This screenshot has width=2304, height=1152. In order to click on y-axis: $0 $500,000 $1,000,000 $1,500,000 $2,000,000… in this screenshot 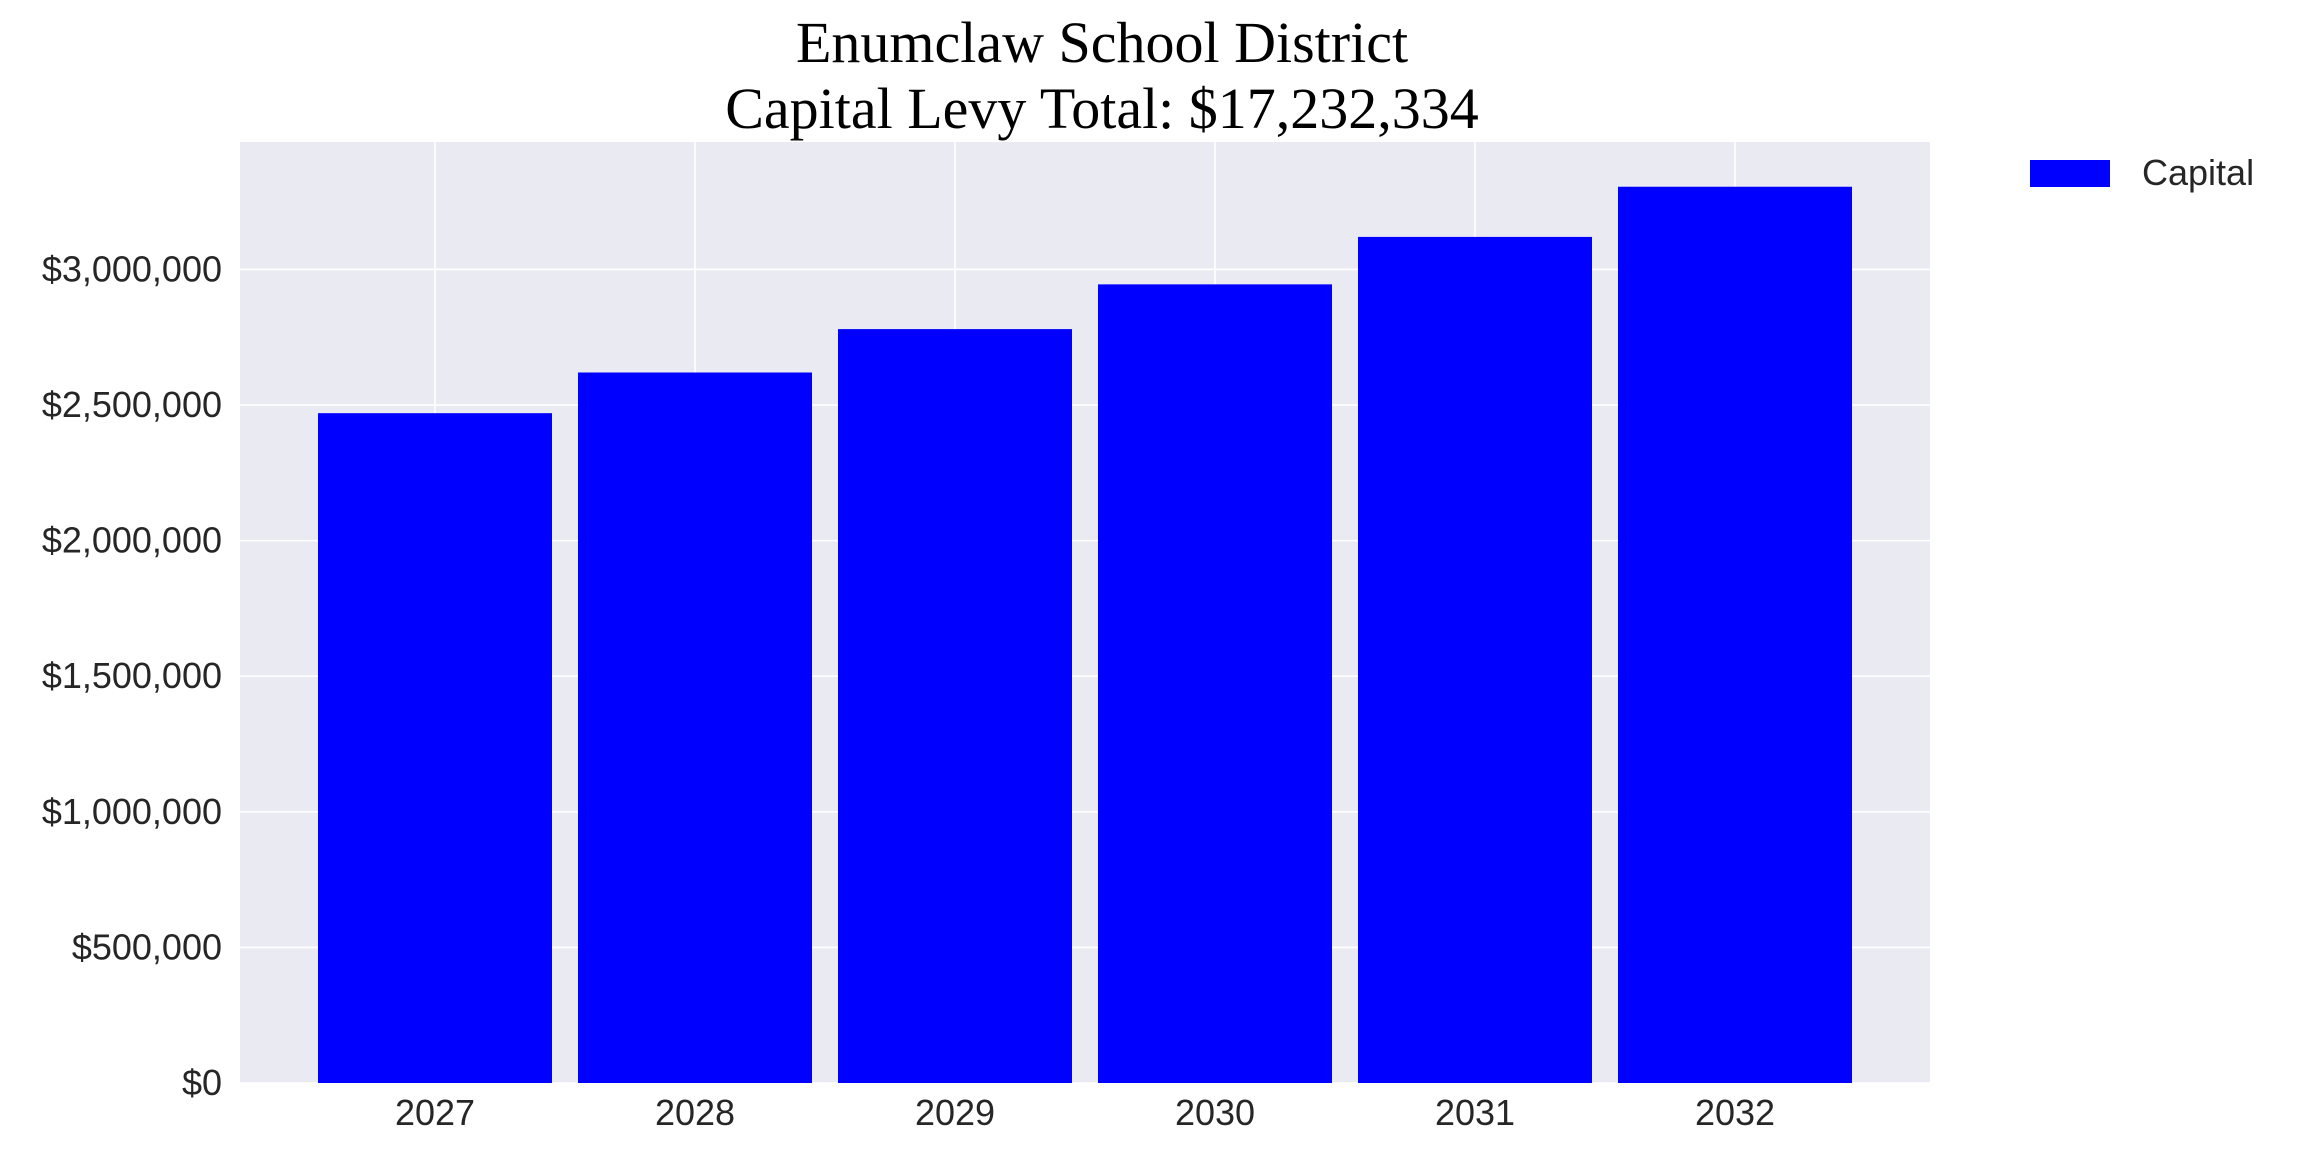, I will do `click(132, 675)`.